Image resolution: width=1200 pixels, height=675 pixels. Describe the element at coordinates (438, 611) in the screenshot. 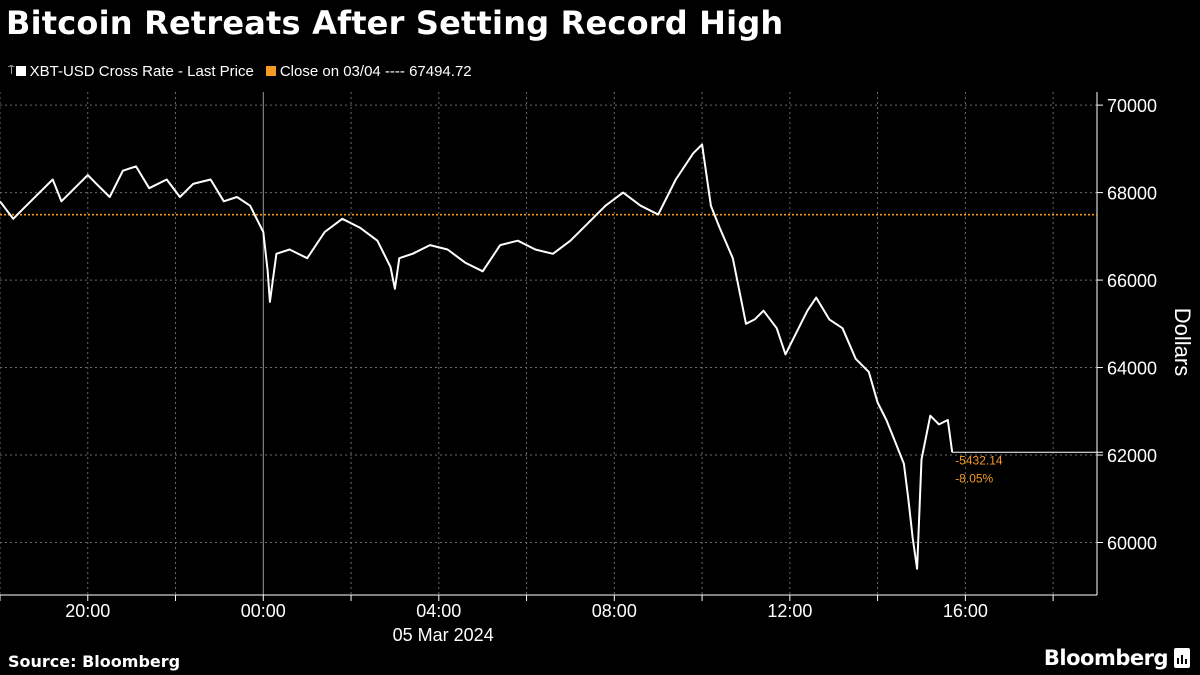

I see `x-tick-label: 04:00` at that location.